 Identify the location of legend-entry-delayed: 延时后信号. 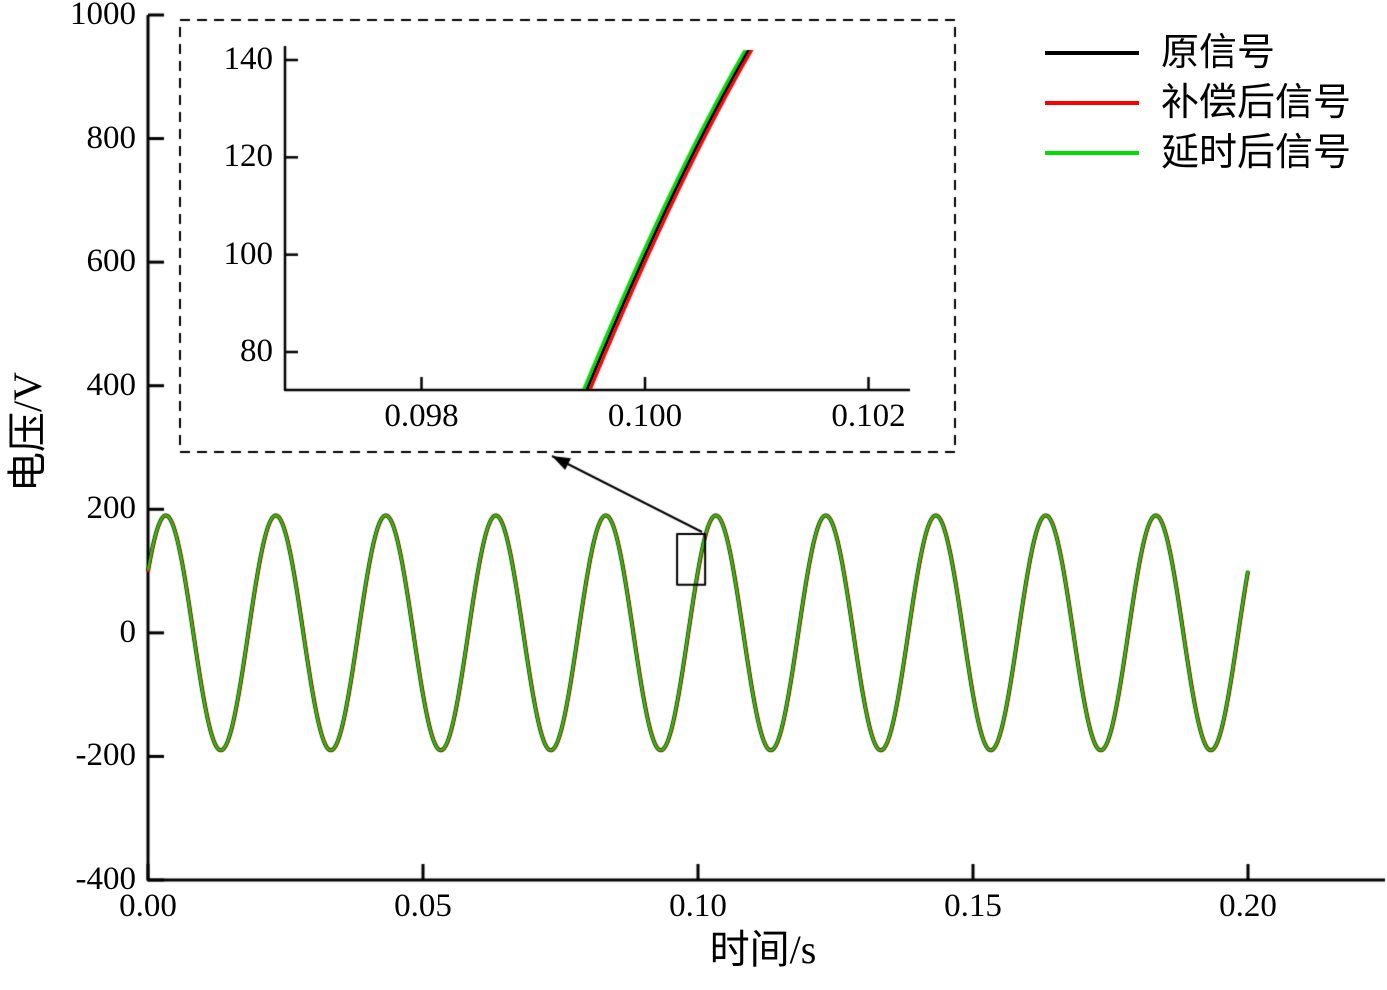
(1198, 153).